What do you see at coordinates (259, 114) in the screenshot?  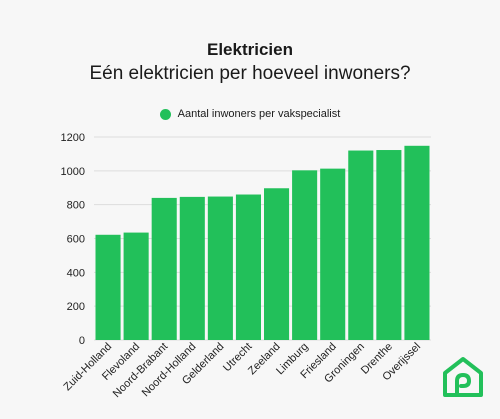 I see `legend-label: Aantal inwoners per vakspecialist` at bounding box center [259, 114].